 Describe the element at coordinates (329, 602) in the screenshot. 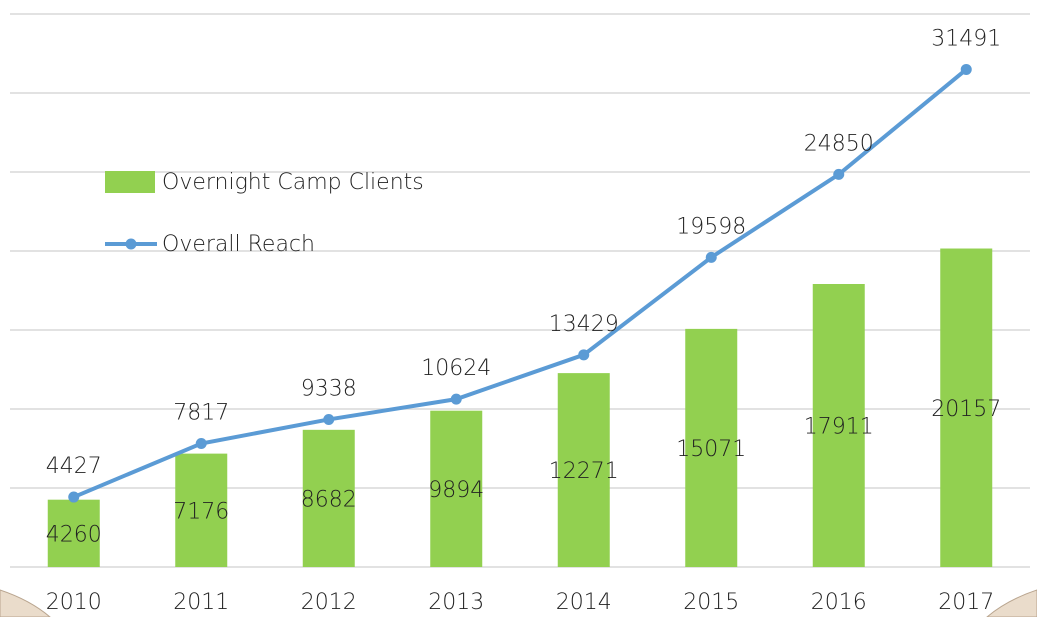

I see `x-tick-label: 2012` at that location.